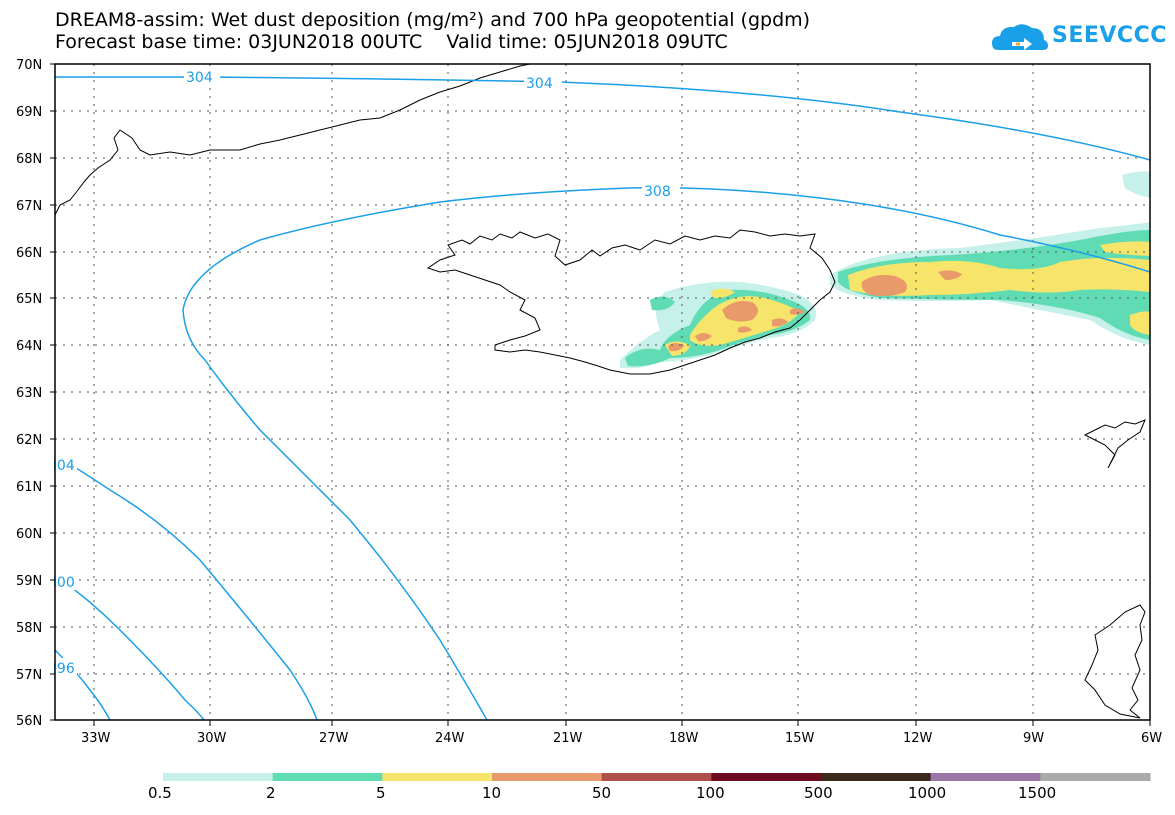 Image resolution: width=1175 pixels, height=815 pixels. What do you see at coordinates (160, 793) in the screenshot?
I see `legend-label: 0.5` at bounding box center [160, 793].